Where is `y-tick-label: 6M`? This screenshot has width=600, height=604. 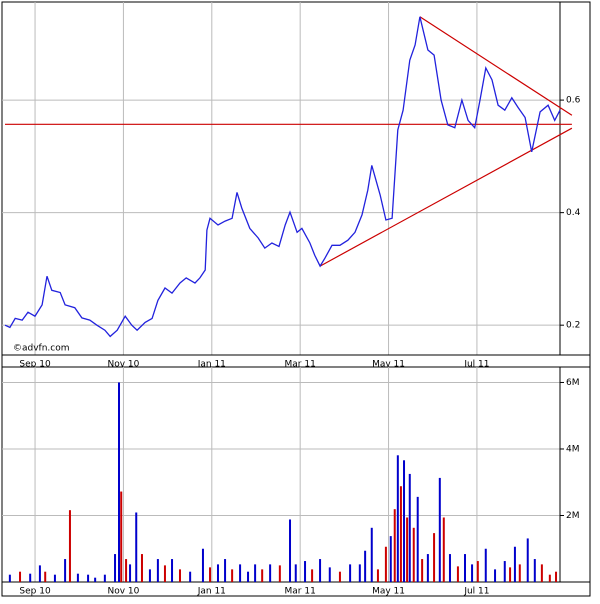
y-tick-label: 6M is located at coordinates (573, 383).